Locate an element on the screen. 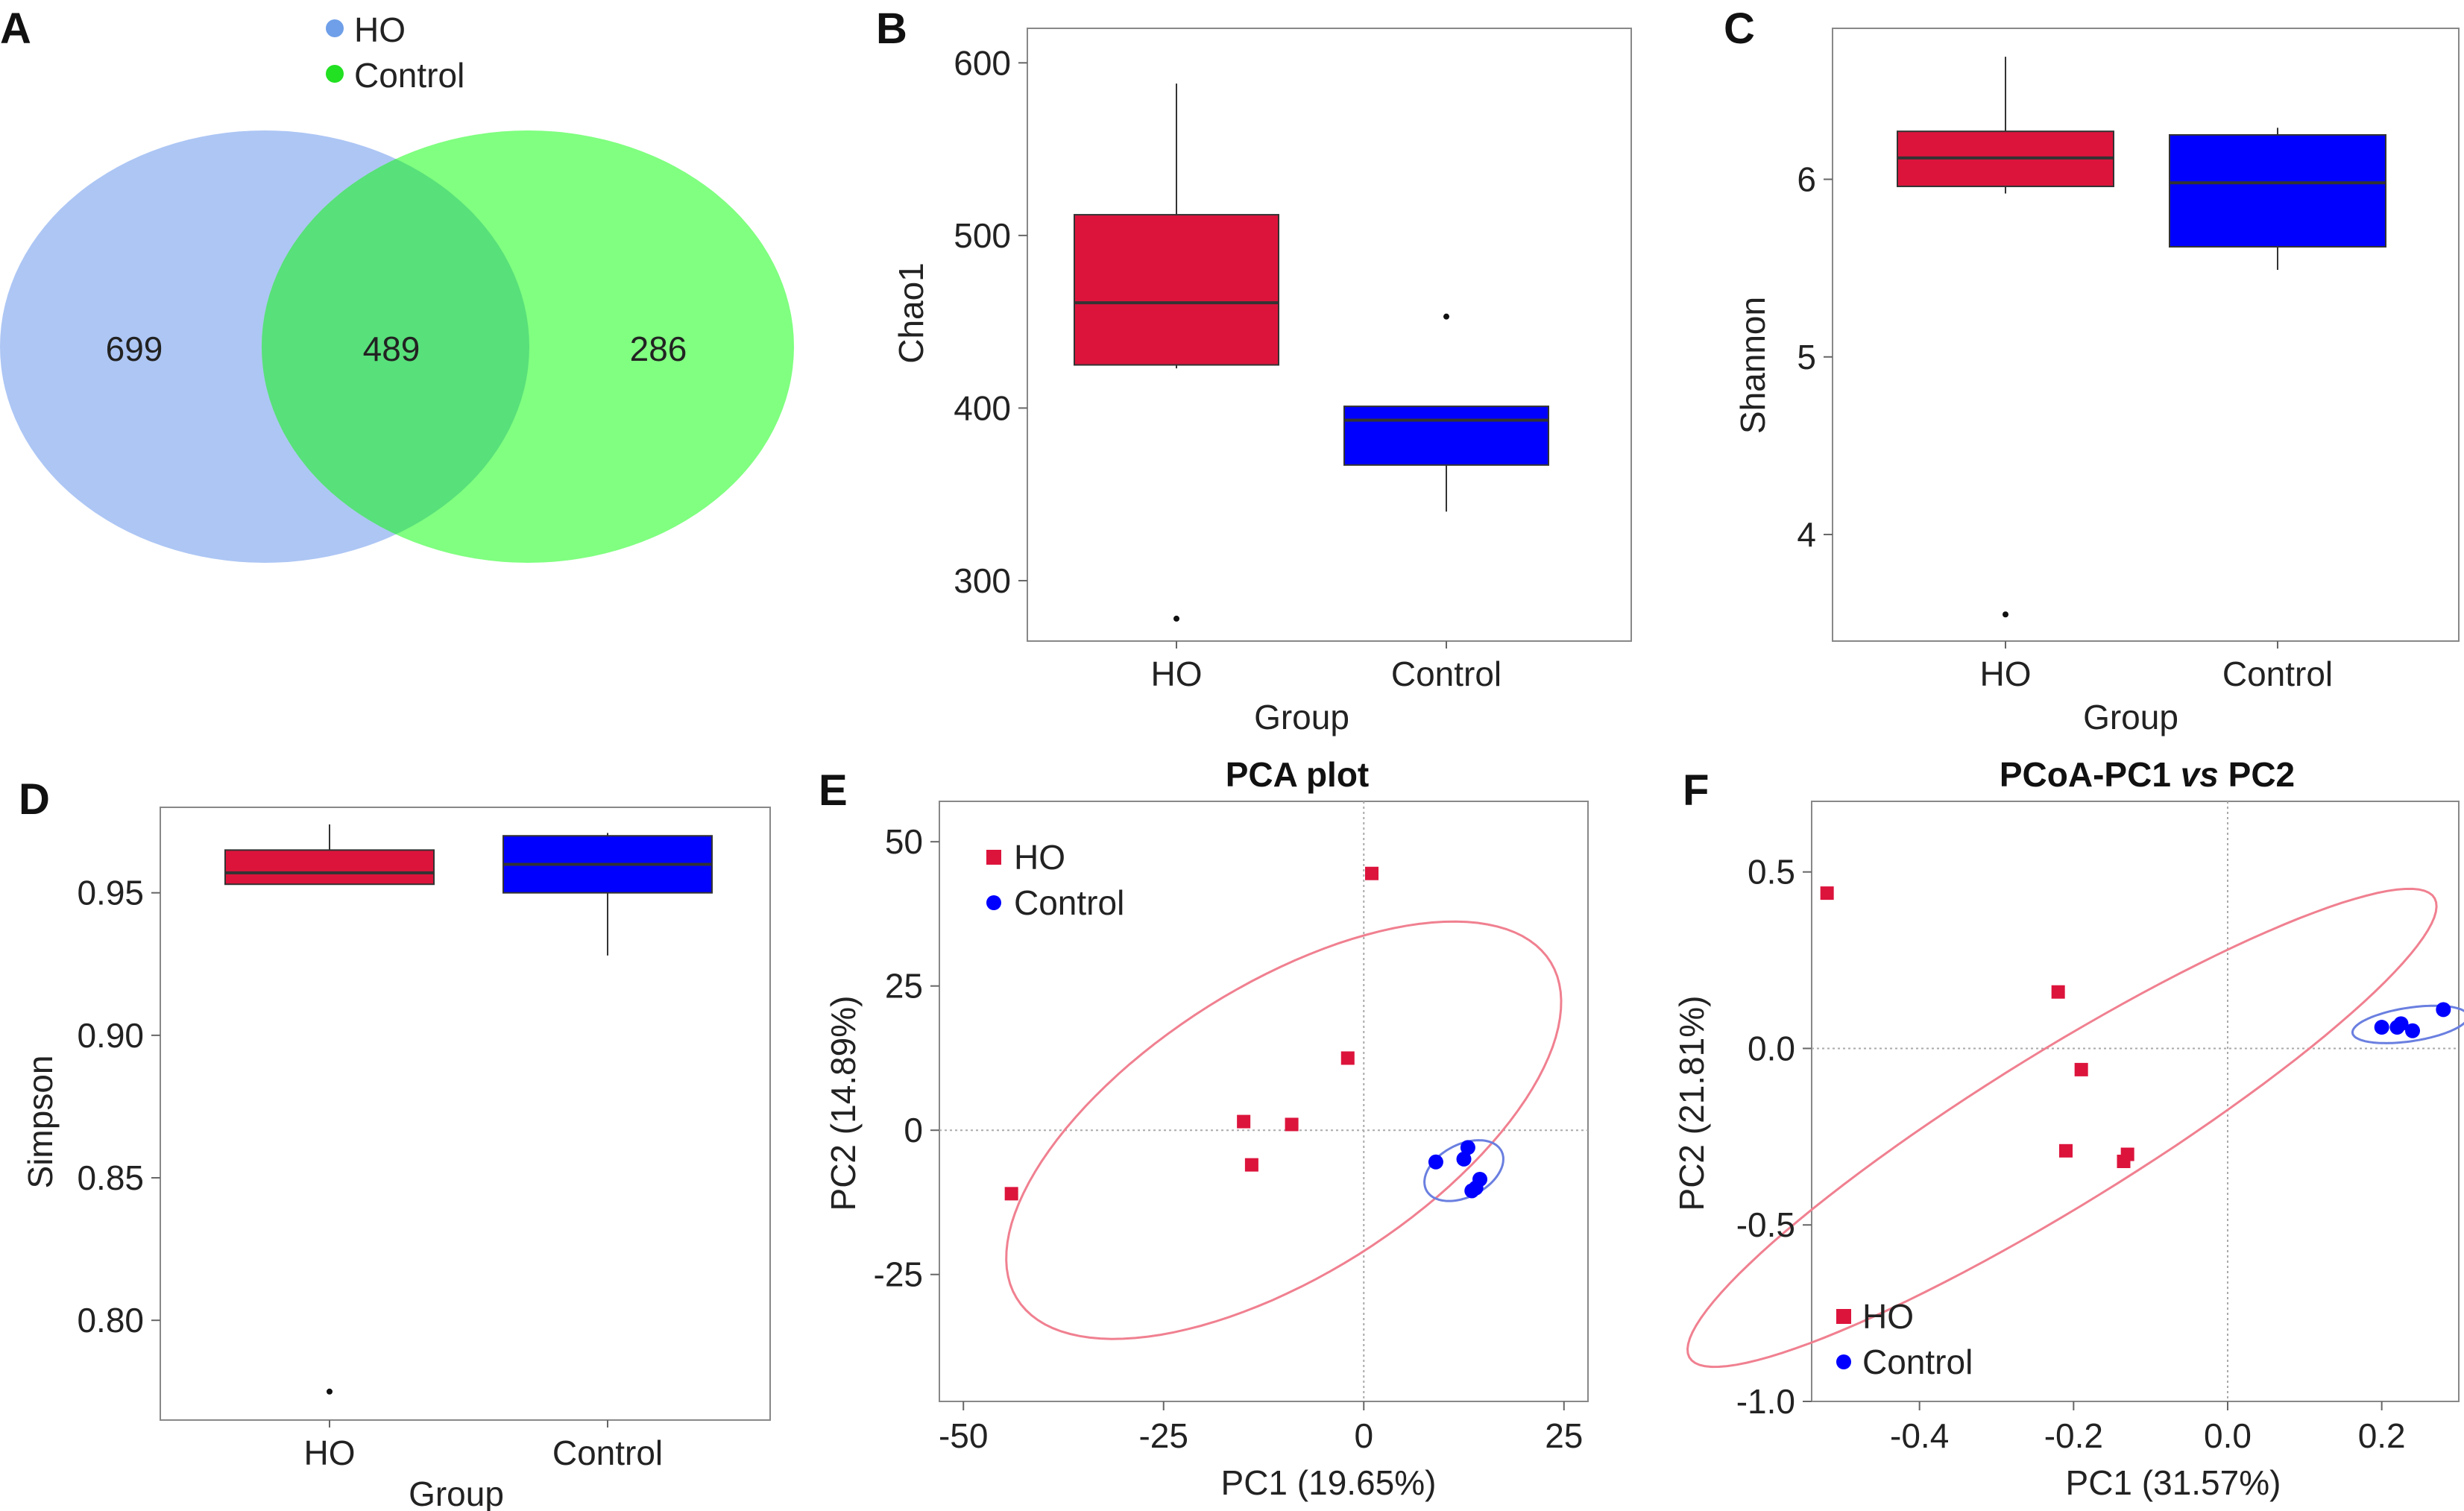 The image size is (2464, 1511). panel-letter-a: A is located at coordinates (15, 28).